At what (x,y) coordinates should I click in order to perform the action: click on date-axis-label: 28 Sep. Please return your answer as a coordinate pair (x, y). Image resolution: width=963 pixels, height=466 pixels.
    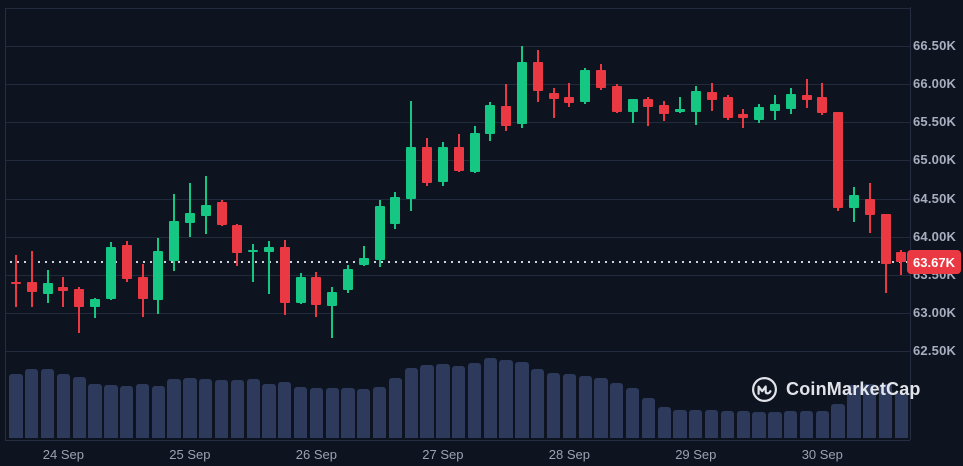
    Looking at the image, I should click on (569, 454).